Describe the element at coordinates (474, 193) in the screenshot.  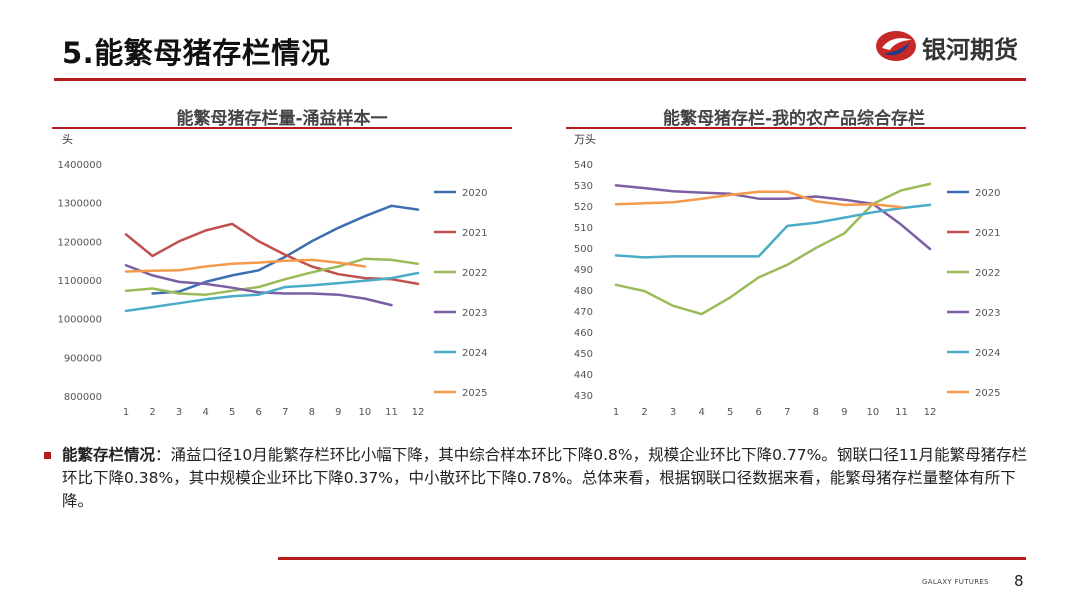
I see `chart-left-legend-2020-label: 2020` at that location.